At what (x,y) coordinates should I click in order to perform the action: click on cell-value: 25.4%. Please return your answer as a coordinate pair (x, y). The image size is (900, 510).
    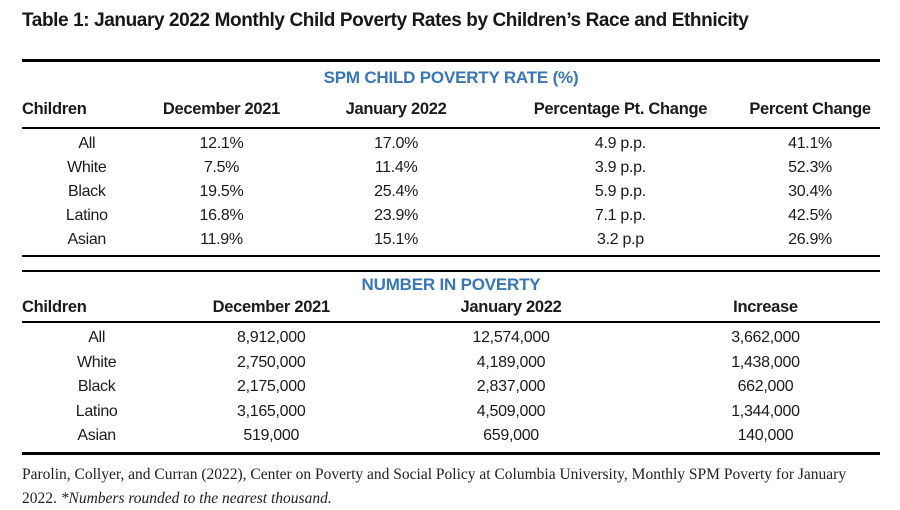
    Looking at the image, I should click on (396, 191).